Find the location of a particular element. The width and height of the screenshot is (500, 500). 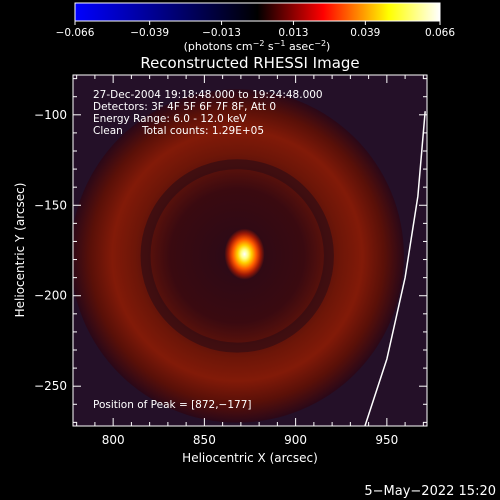

colorbar-tick-label: −0.066 is located at coordinates (75, 33).